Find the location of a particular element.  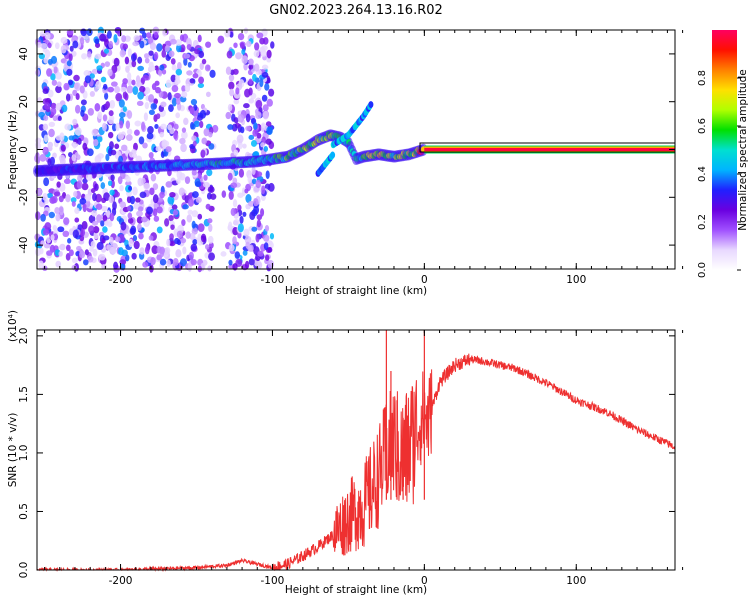

snr-multiplier: (x10⁴) is located at coordinates (13, 326).